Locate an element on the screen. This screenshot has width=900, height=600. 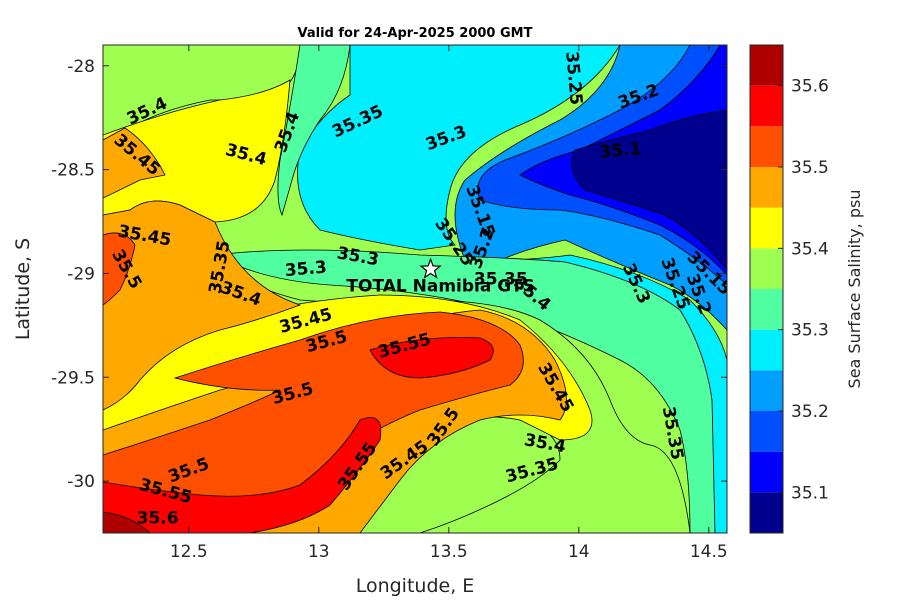
region-35-45-orange-nw is located at coordinates (134, 163).